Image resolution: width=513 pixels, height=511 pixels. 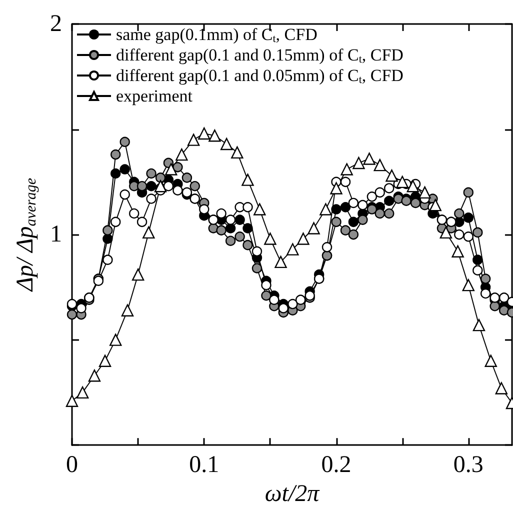 What do you see at coordinates (468, 465) in the screenshot?
I see `x-tick-label: 0.3` at bounding box center [468, 465].